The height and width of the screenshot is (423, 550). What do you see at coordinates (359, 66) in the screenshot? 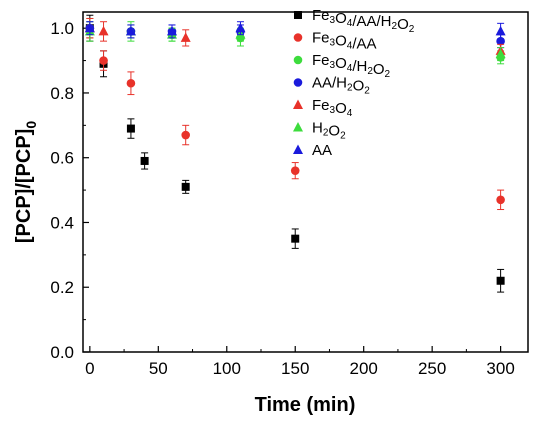
I see `legend-label-part: /H` at bounding box center [359, 66].